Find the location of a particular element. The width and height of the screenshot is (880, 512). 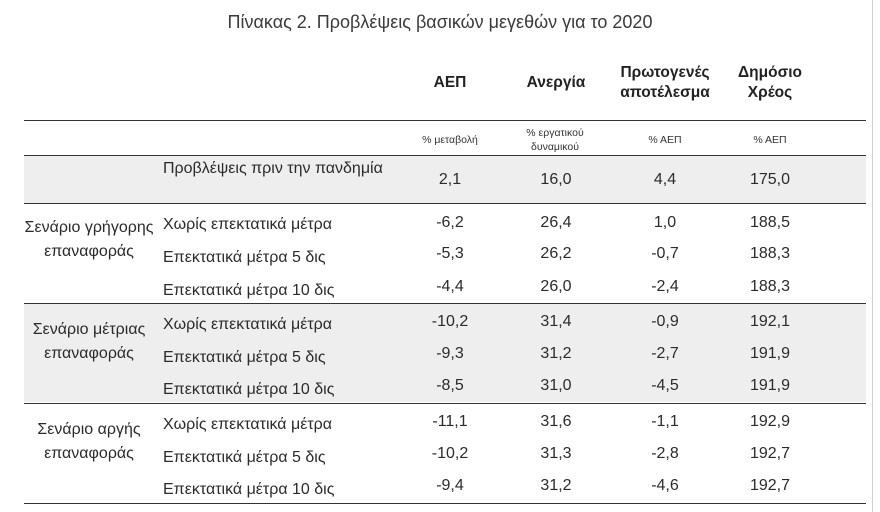

cell-primary-balance: -0,9 is located at coordinates (665, 321).